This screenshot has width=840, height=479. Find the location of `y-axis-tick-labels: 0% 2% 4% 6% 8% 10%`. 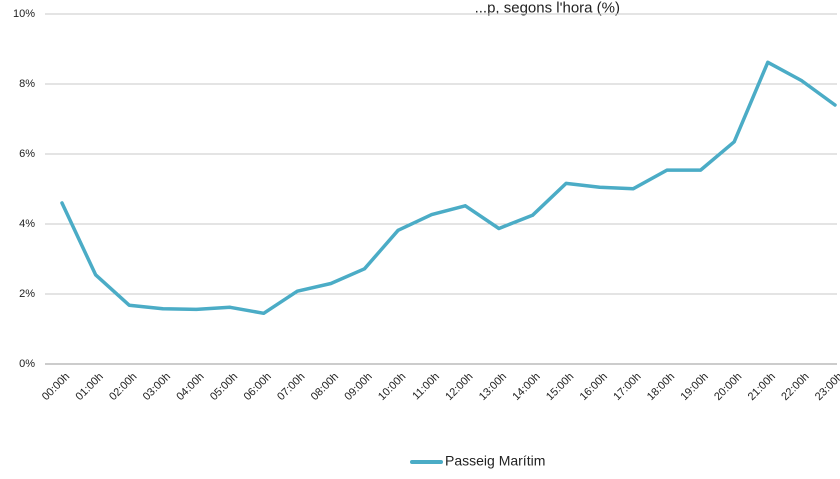

y-axis-tick-labels: 0% 2% 4% 6% 8% 10% is located at coordinates (24, 189).